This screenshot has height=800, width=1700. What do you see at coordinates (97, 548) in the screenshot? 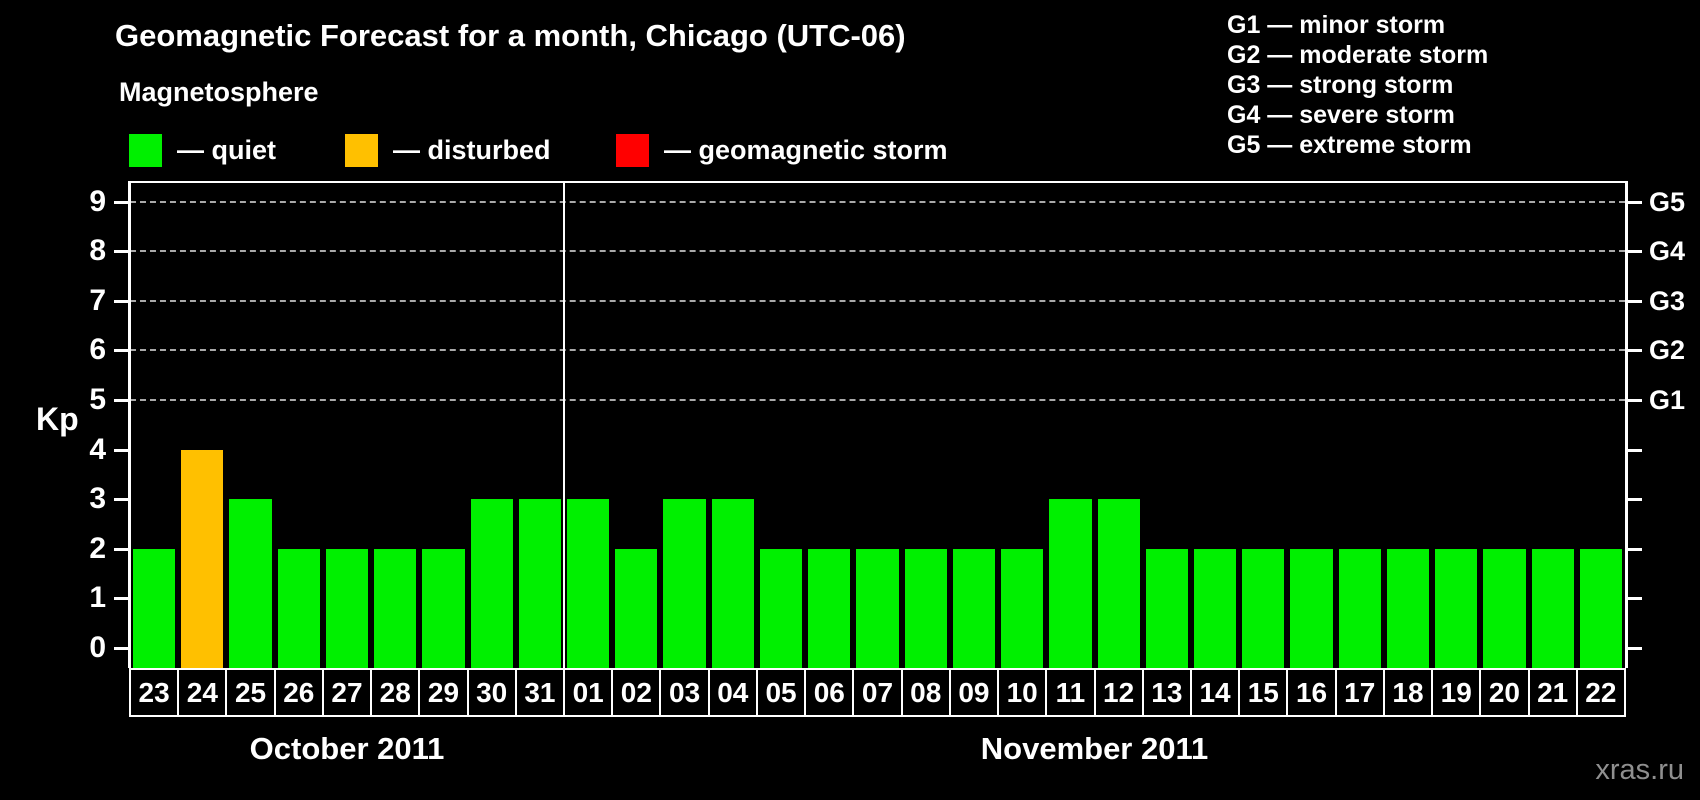
I see `y-tick-label-2: 2` at bounding box center [97, 548].